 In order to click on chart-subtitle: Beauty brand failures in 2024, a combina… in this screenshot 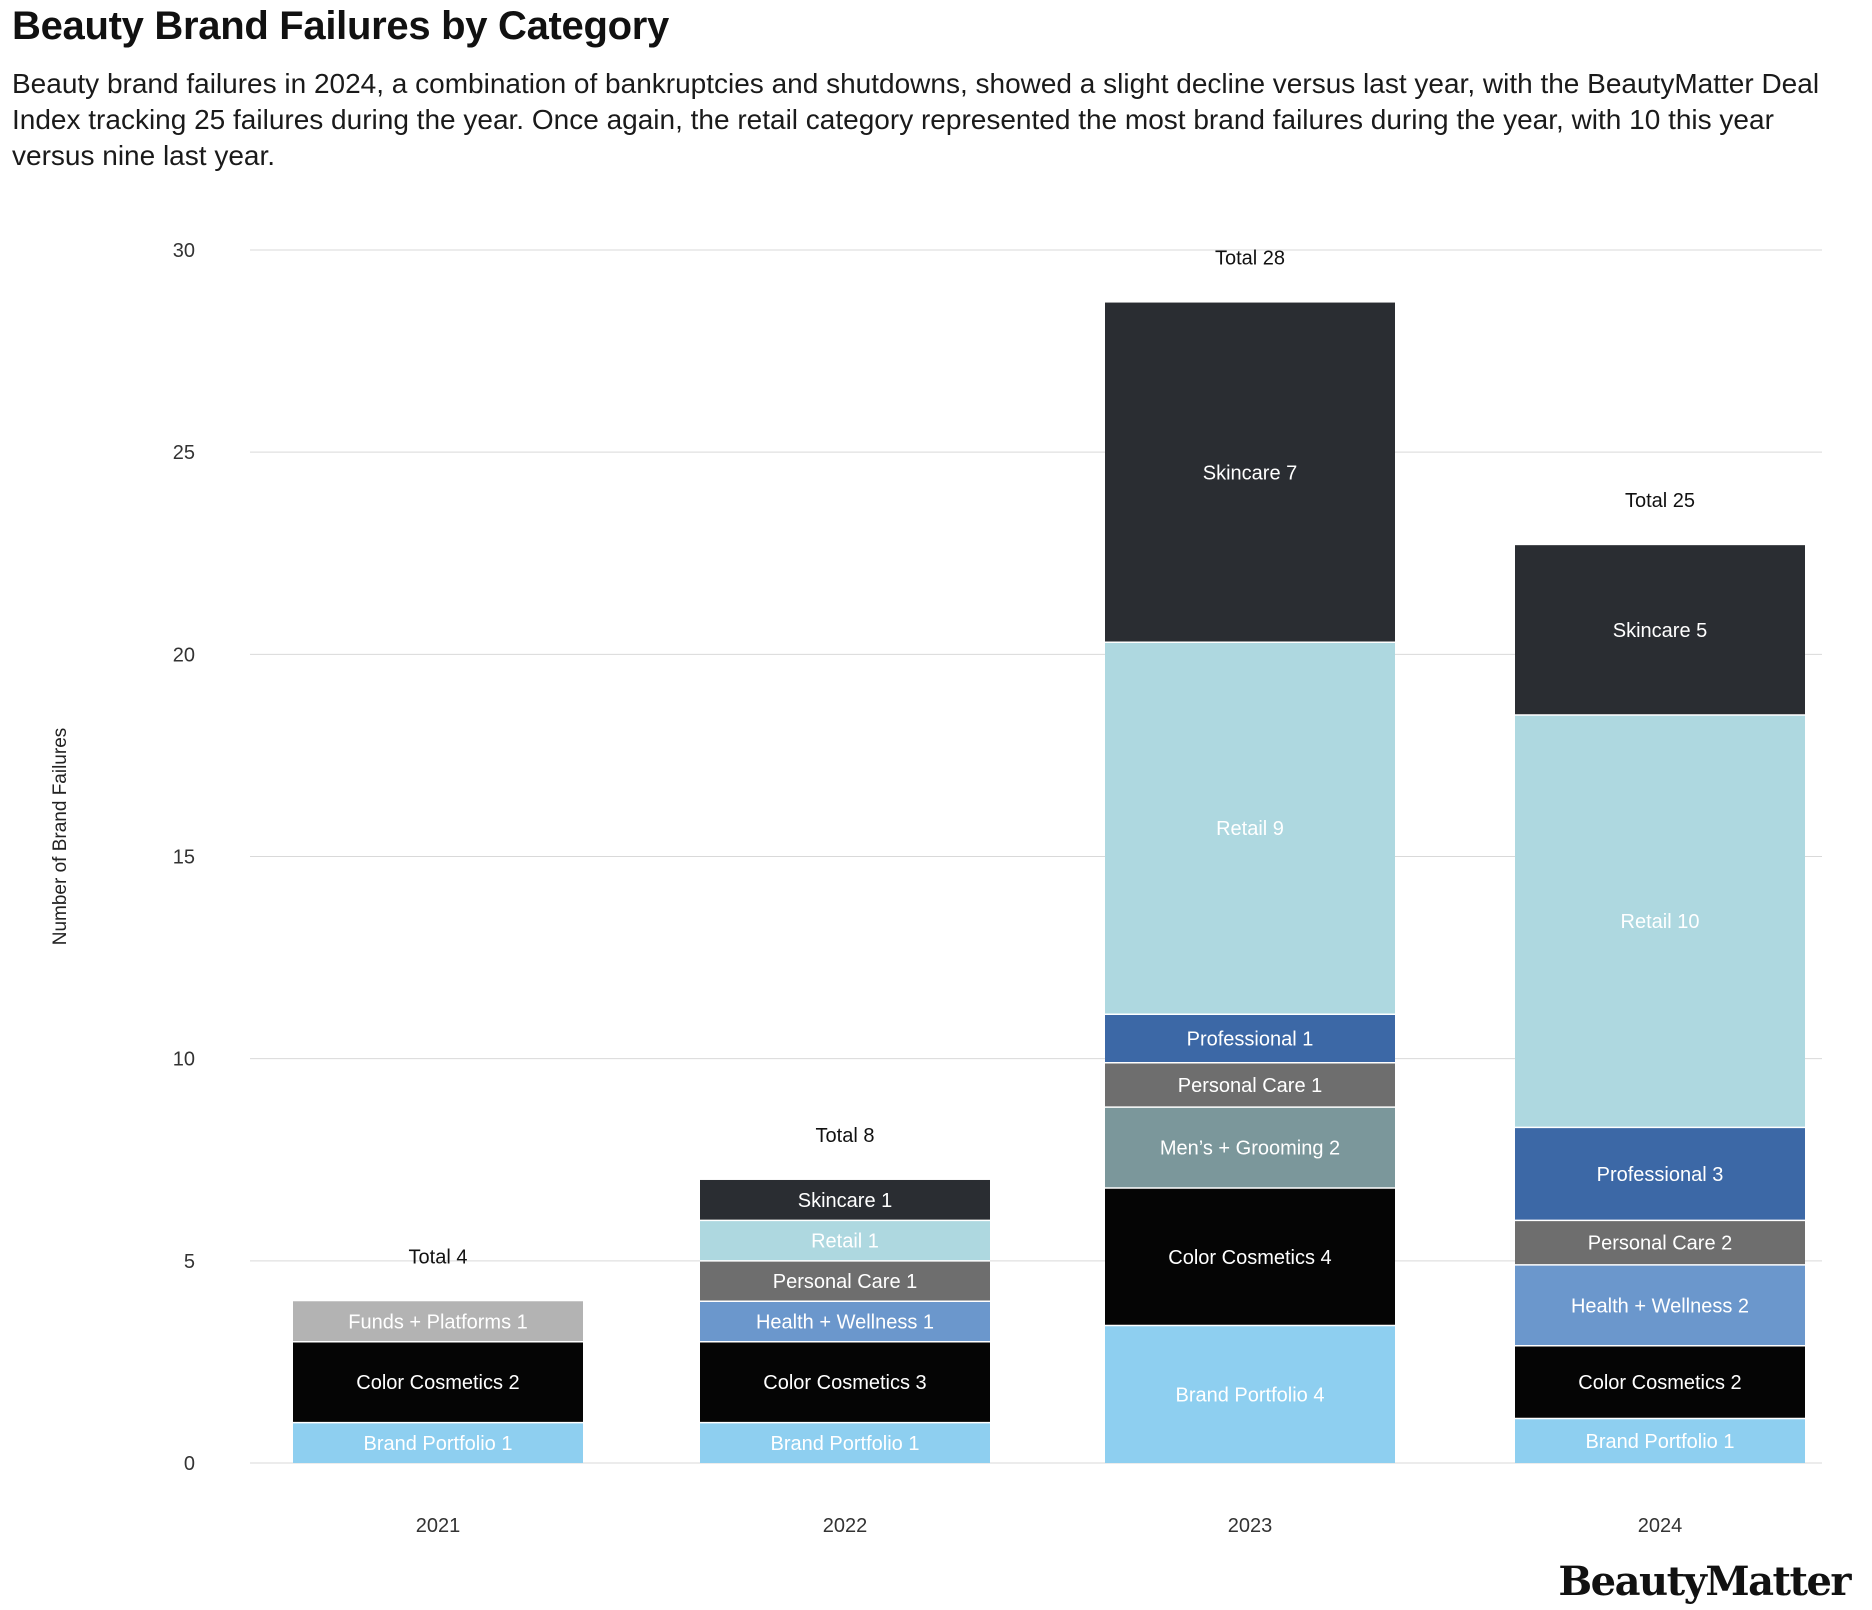, I will do `click(916, 119)`.